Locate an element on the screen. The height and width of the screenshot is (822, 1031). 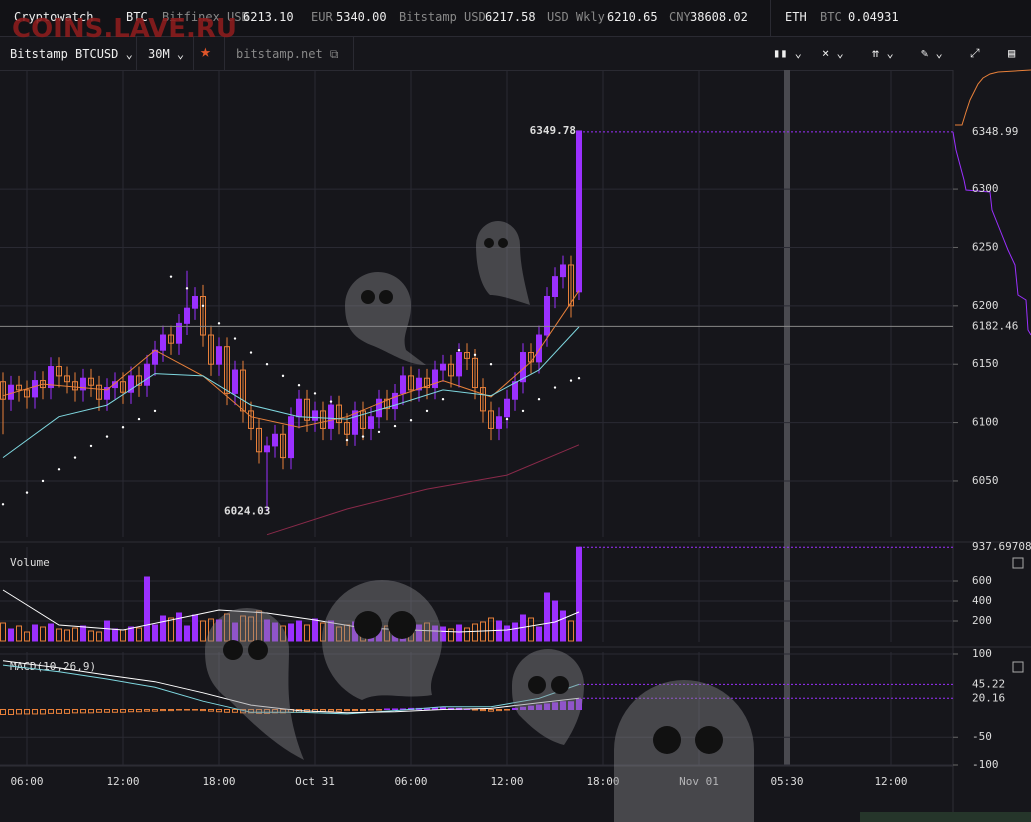
star-icon: ★ is located at coordinates (205, 51).